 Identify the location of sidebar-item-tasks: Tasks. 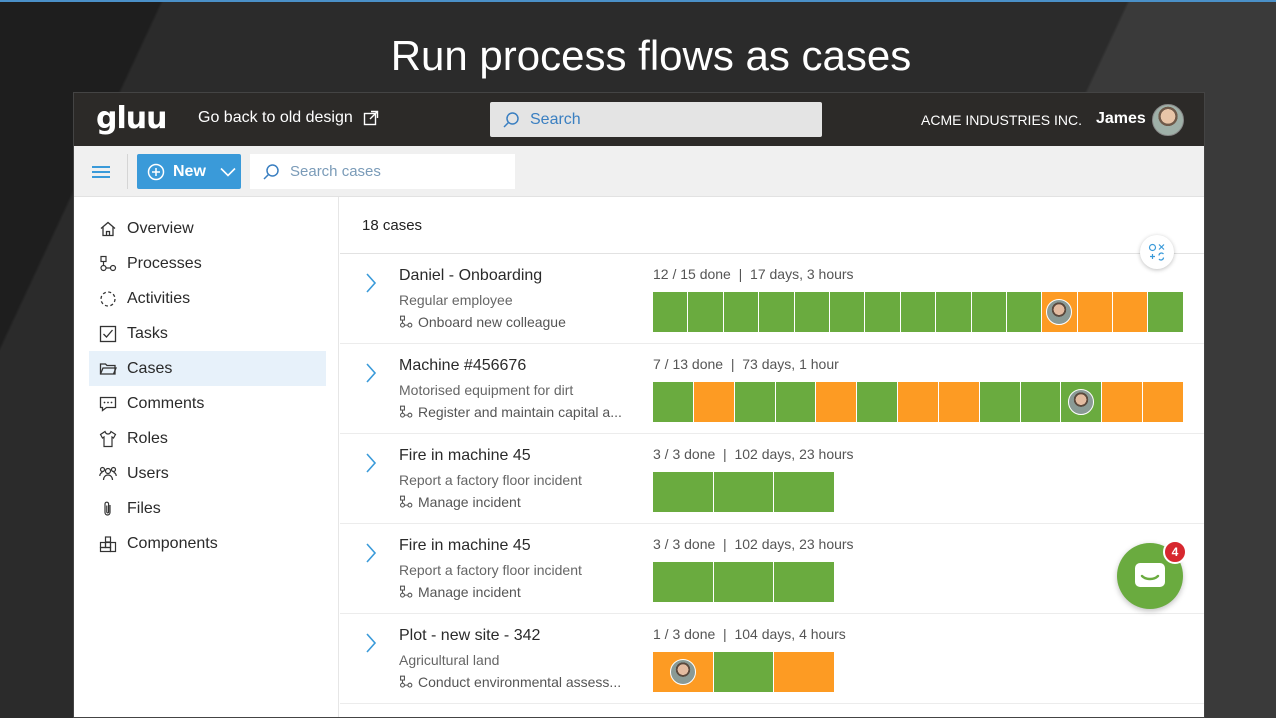
(207, 333).